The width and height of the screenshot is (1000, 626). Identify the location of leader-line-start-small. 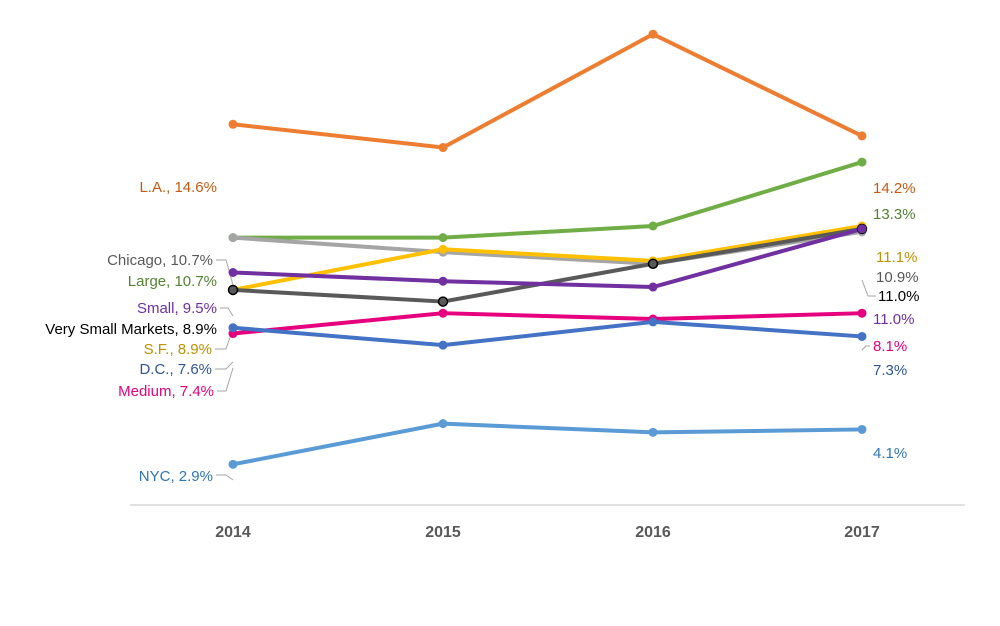
(227, 312).